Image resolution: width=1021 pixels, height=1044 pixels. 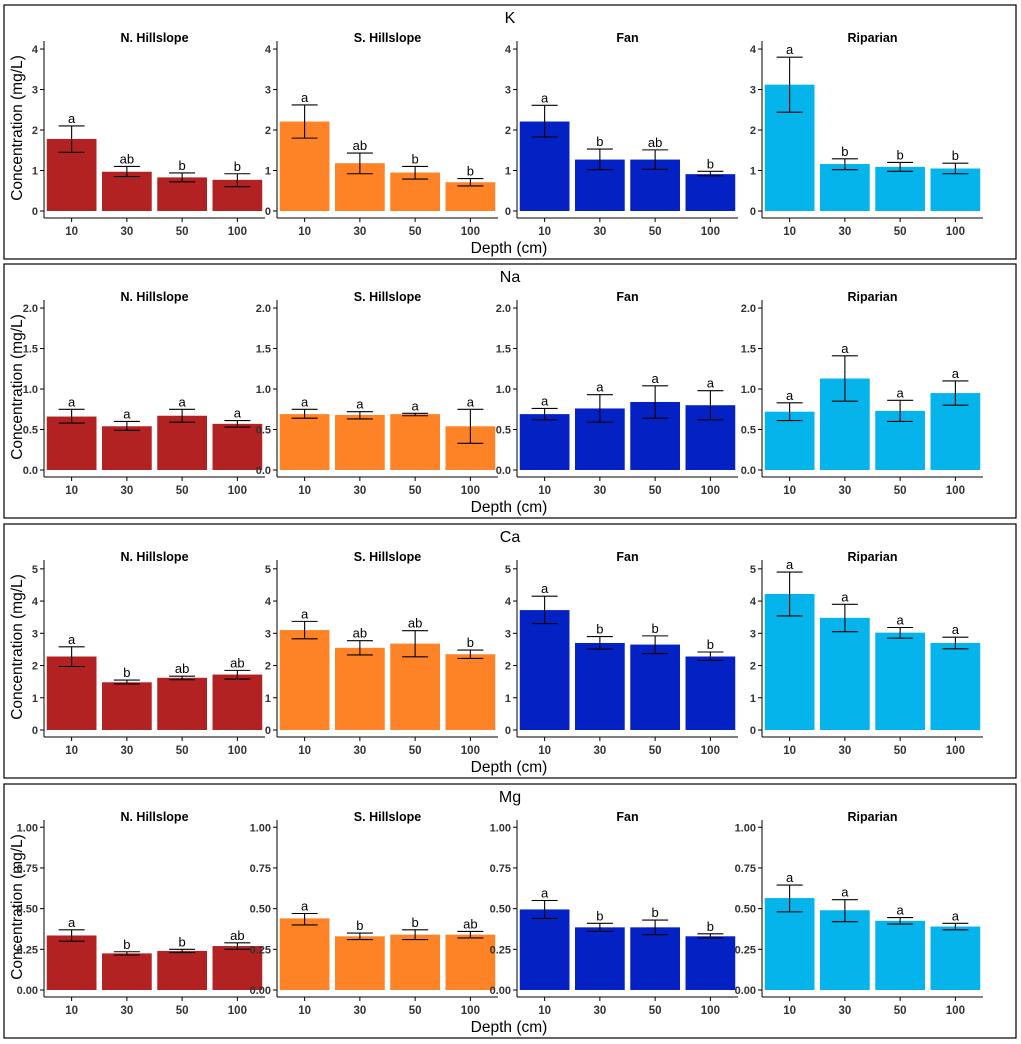 What do you see at coordinates (126, 751) in the screenshot?
I see `x-tick-label-ca-n-hillslope-30: 30` at bounding box center [126, 751].